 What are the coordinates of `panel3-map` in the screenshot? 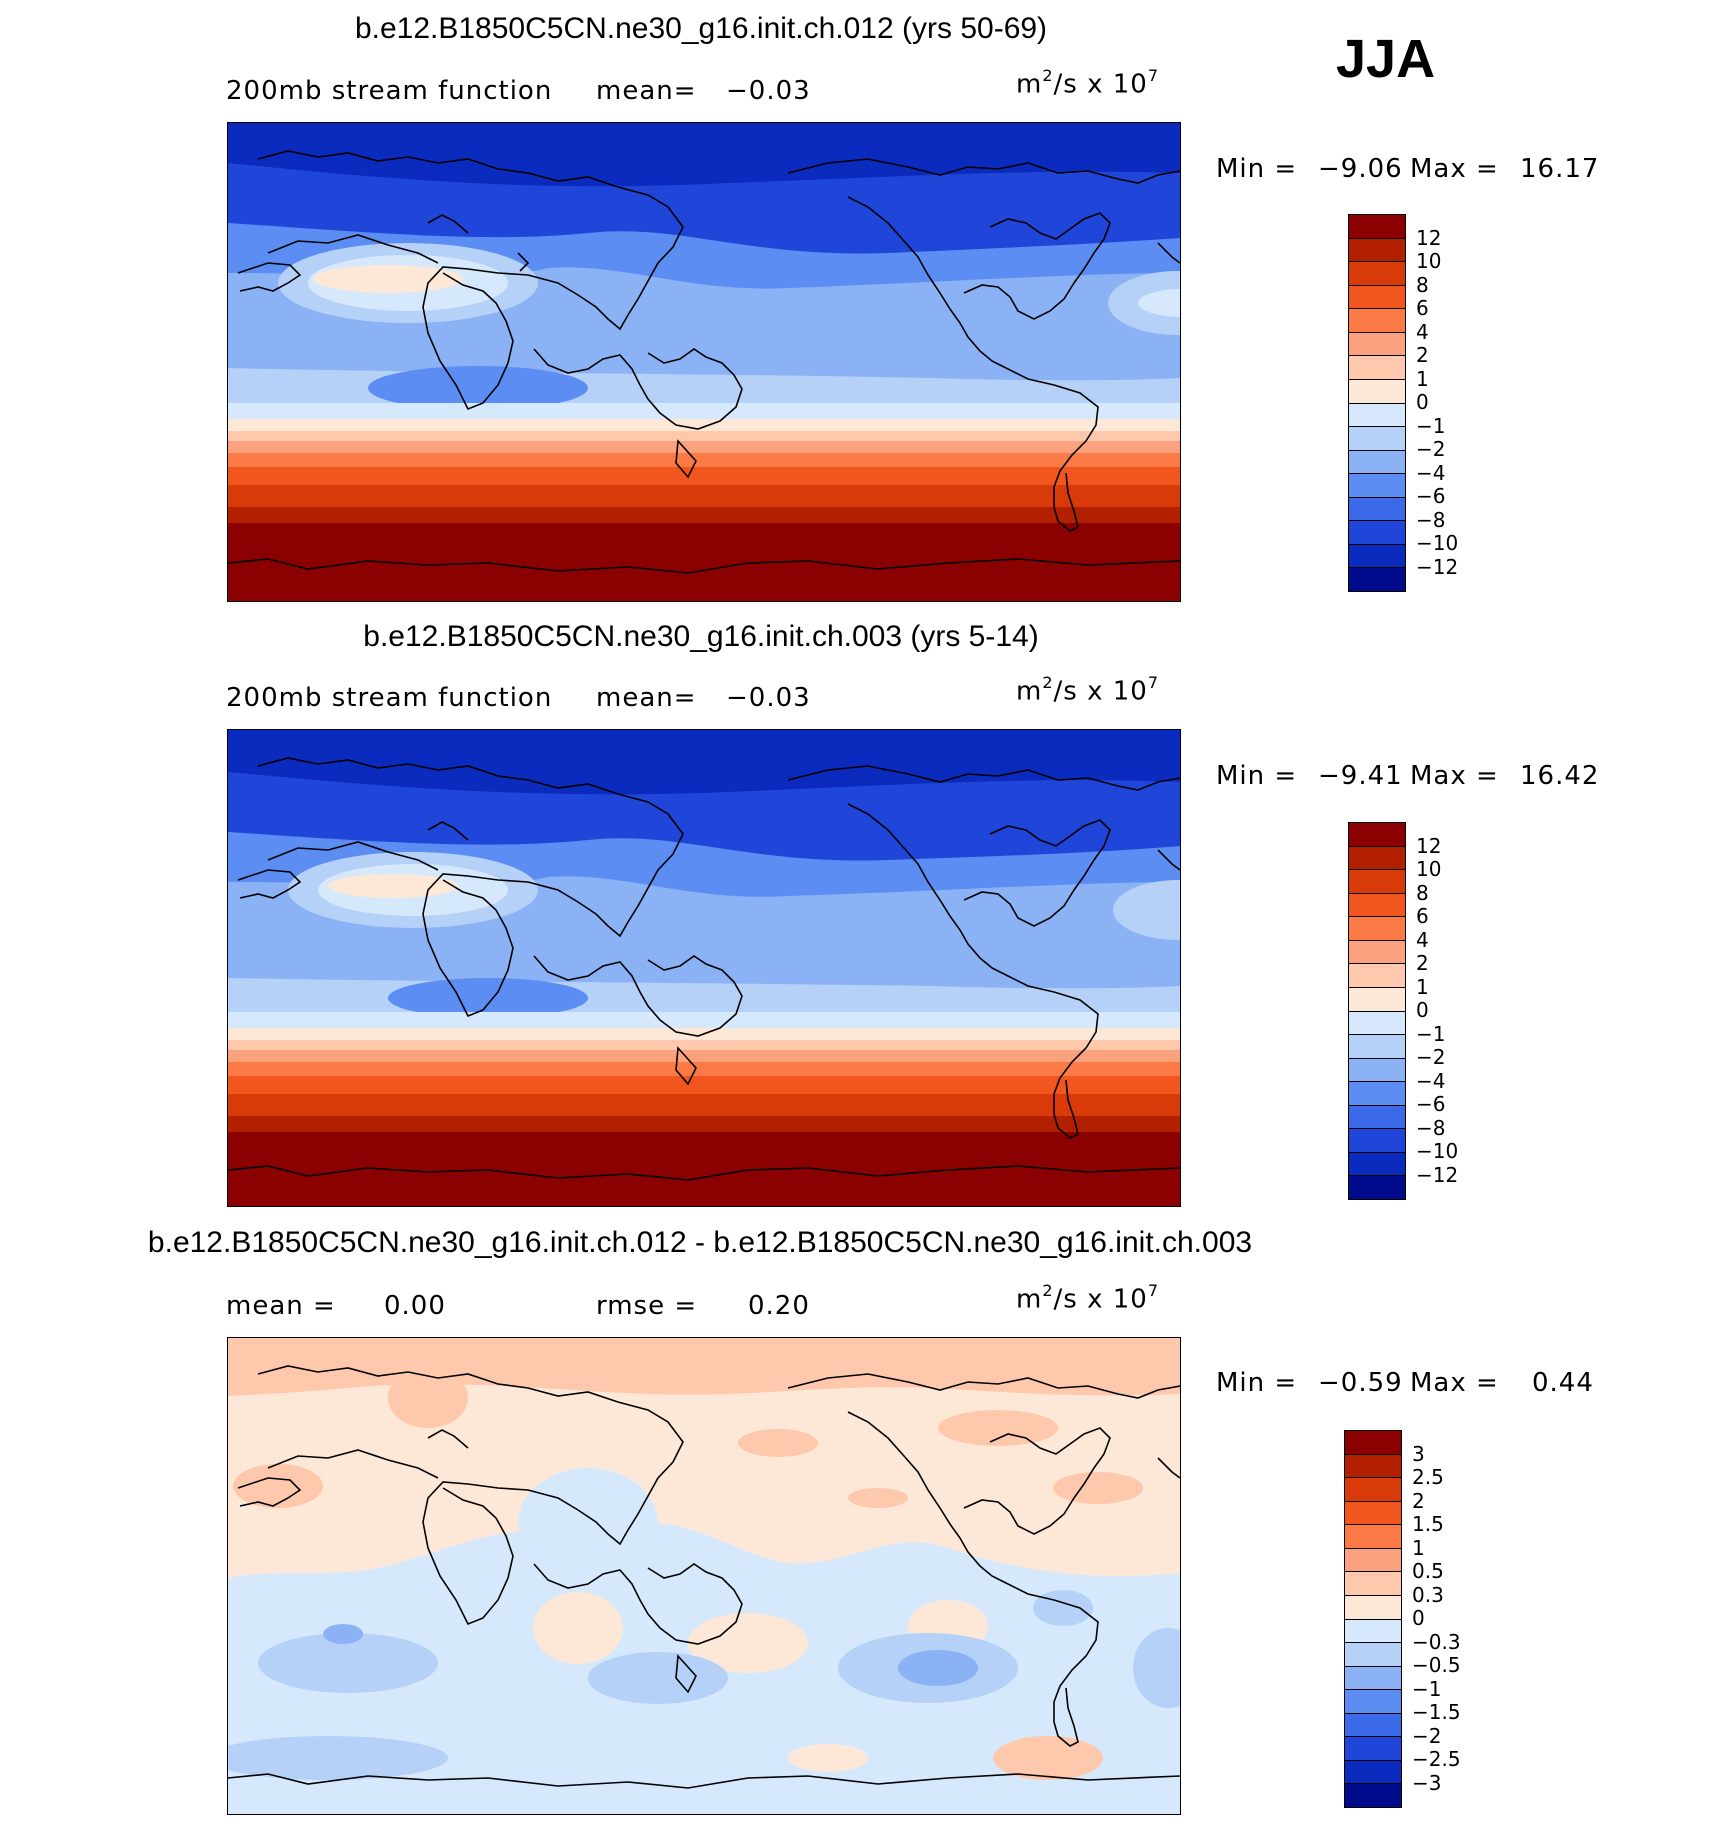 It's located at (704, 1576).